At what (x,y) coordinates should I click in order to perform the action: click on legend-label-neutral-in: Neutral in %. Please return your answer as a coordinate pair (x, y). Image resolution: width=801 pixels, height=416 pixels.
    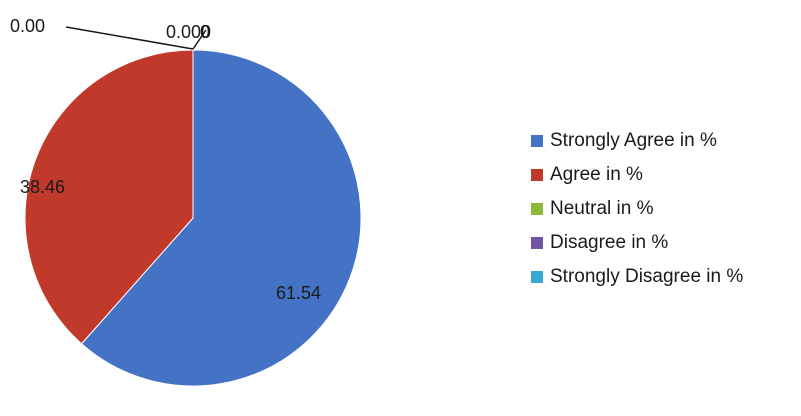
    Looking at the image, I should click on (602, 208).